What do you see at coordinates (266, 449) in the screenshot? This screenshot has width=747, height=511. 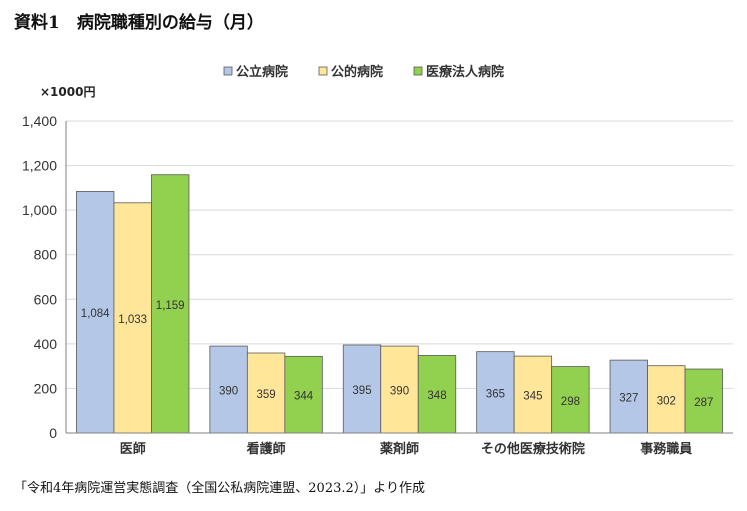 I see `x-tick-label: 看護師` at bounding box center [266, 449].